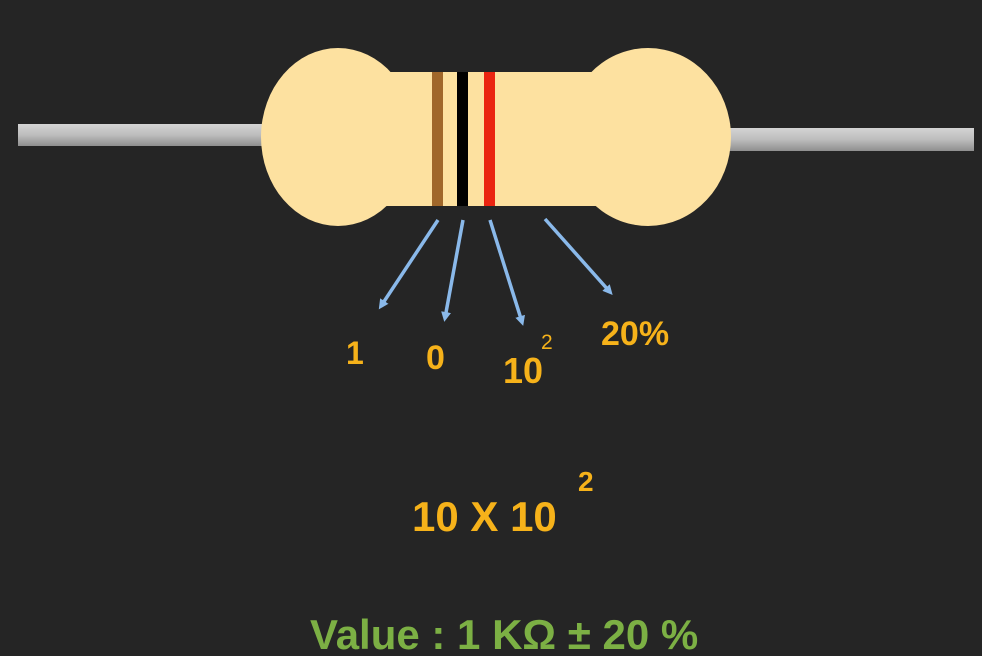  What do you see at coordinates (523, 370) in the screenshot?
I see `band-3-label: 10` at bounding box center [523, 370].